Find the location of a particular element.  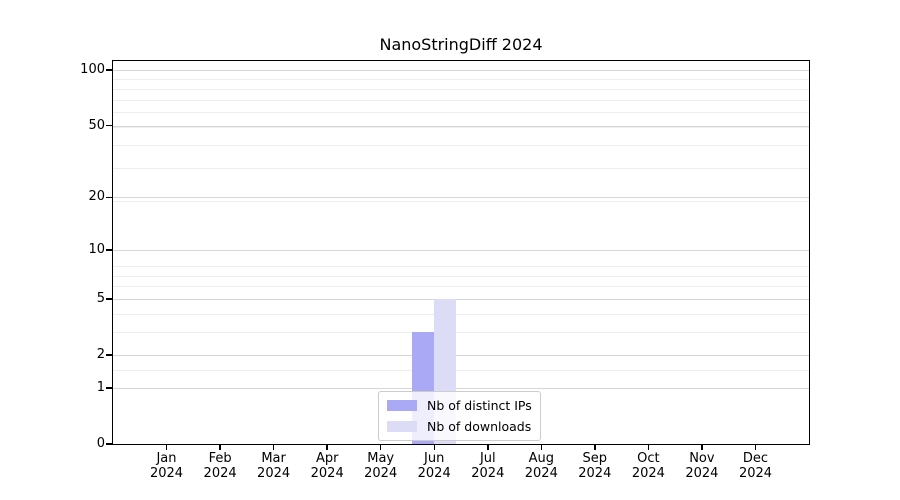

x-tick-month: Nov is located at coordinates (702, 458).